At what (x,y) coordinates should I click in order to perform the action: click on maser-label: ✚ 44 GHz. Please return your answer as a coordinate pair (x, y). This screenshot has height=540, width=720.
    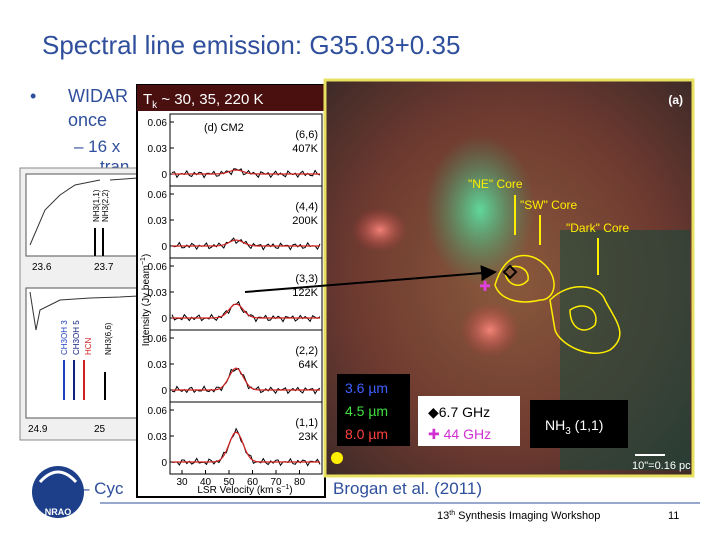
    Looking at the image, I should click on (459, 434).